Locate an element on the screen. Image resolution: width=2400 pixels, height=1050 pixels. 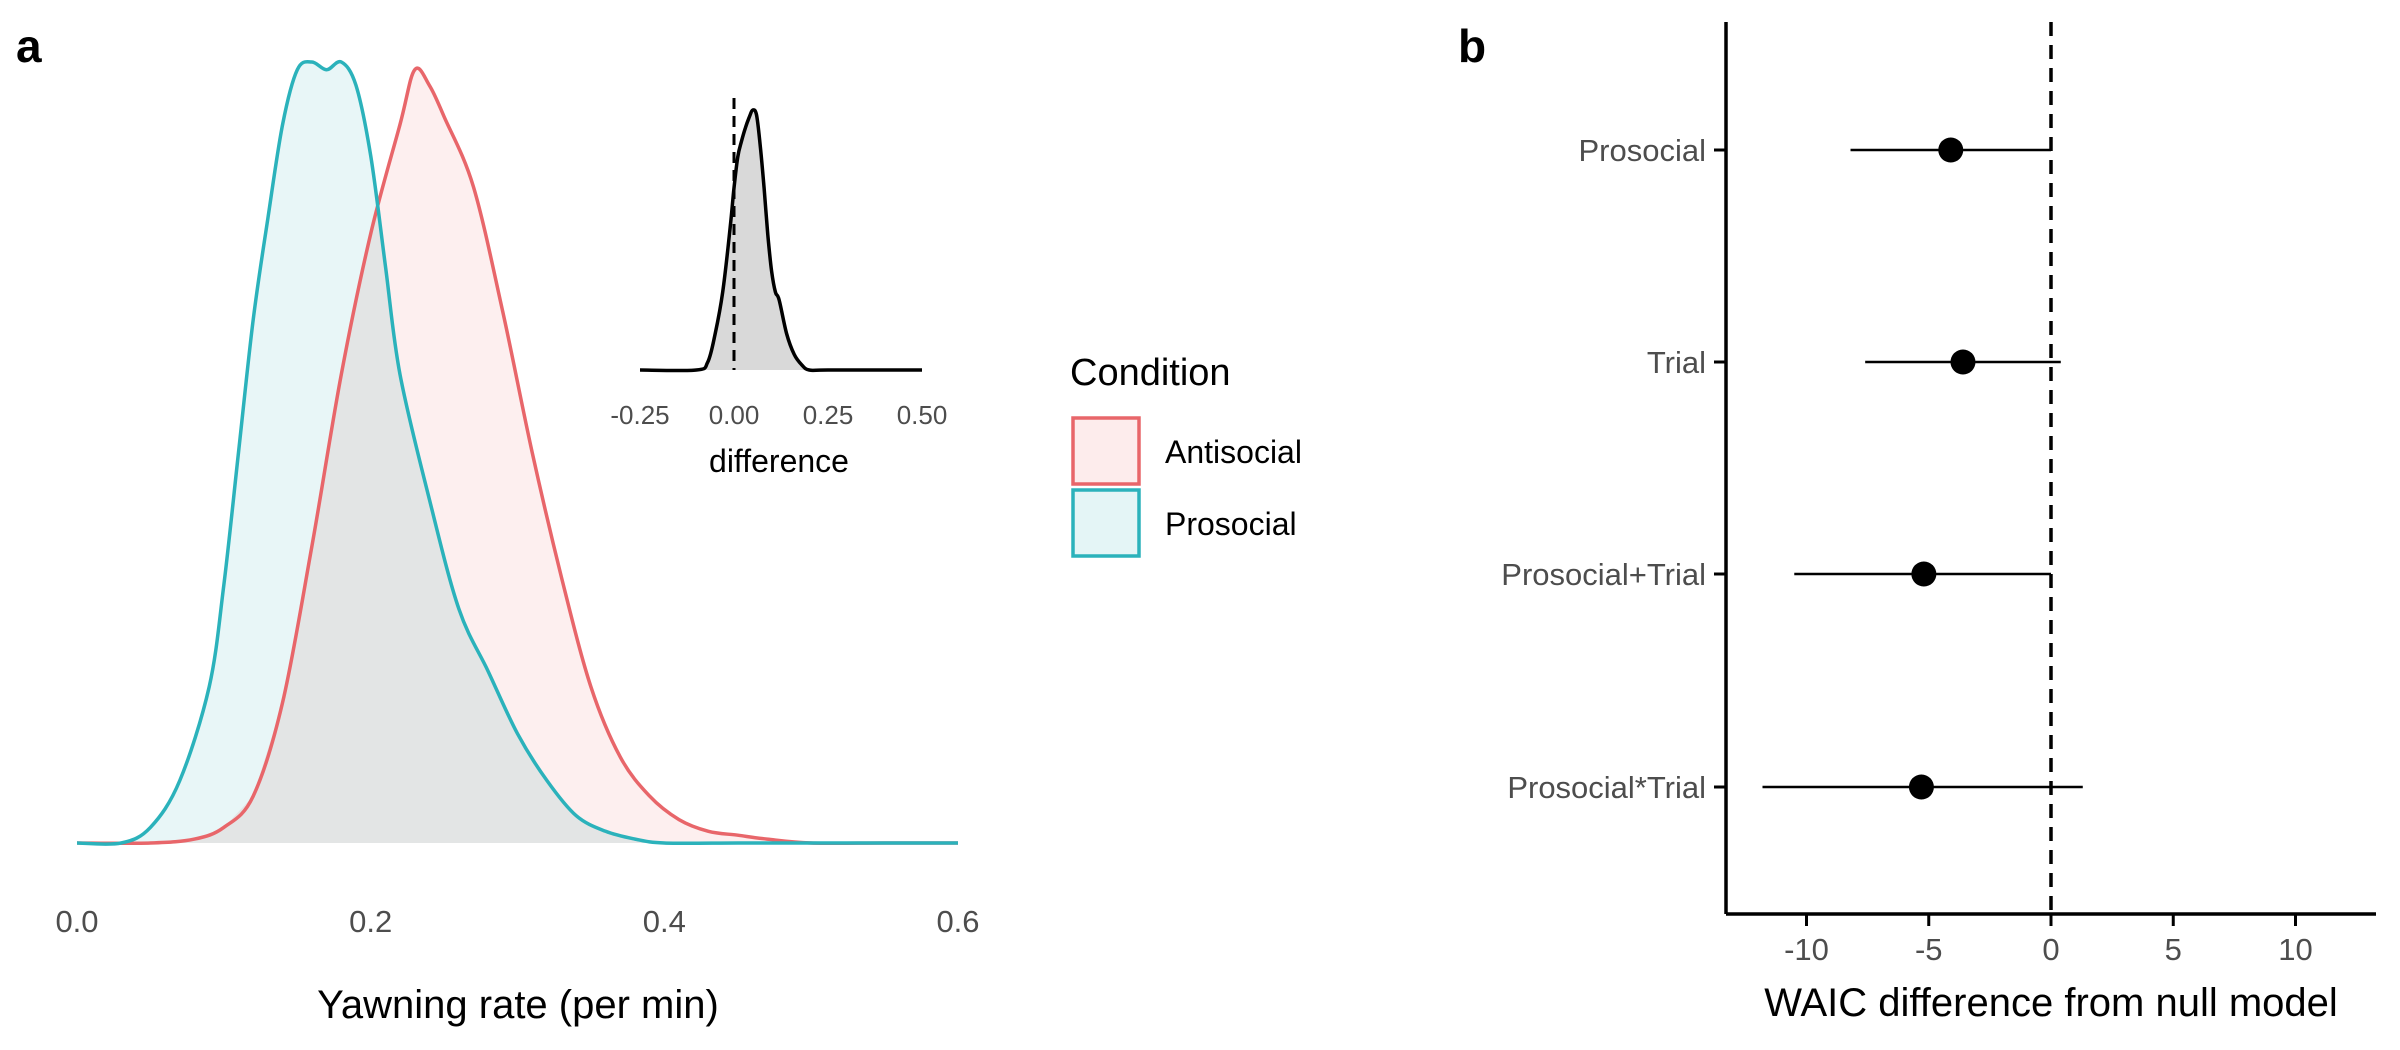
x-tick-label-b: 10 is located at coordinates (2295, 949).